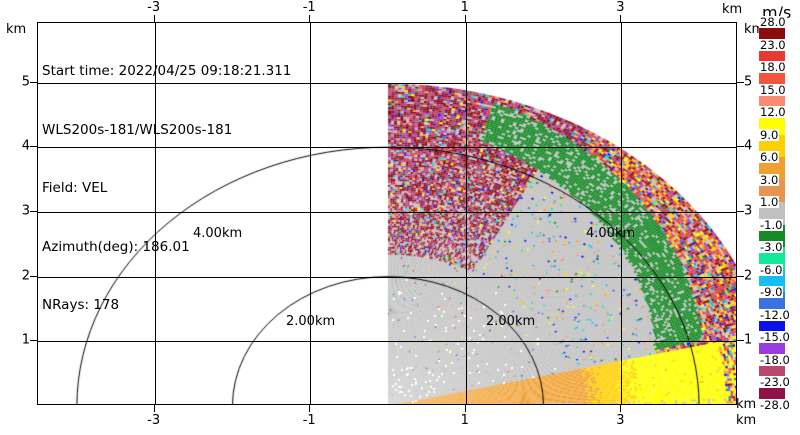 The image size is (800, 435). I want to click on axis-label-right: 2, so click(748, 276).